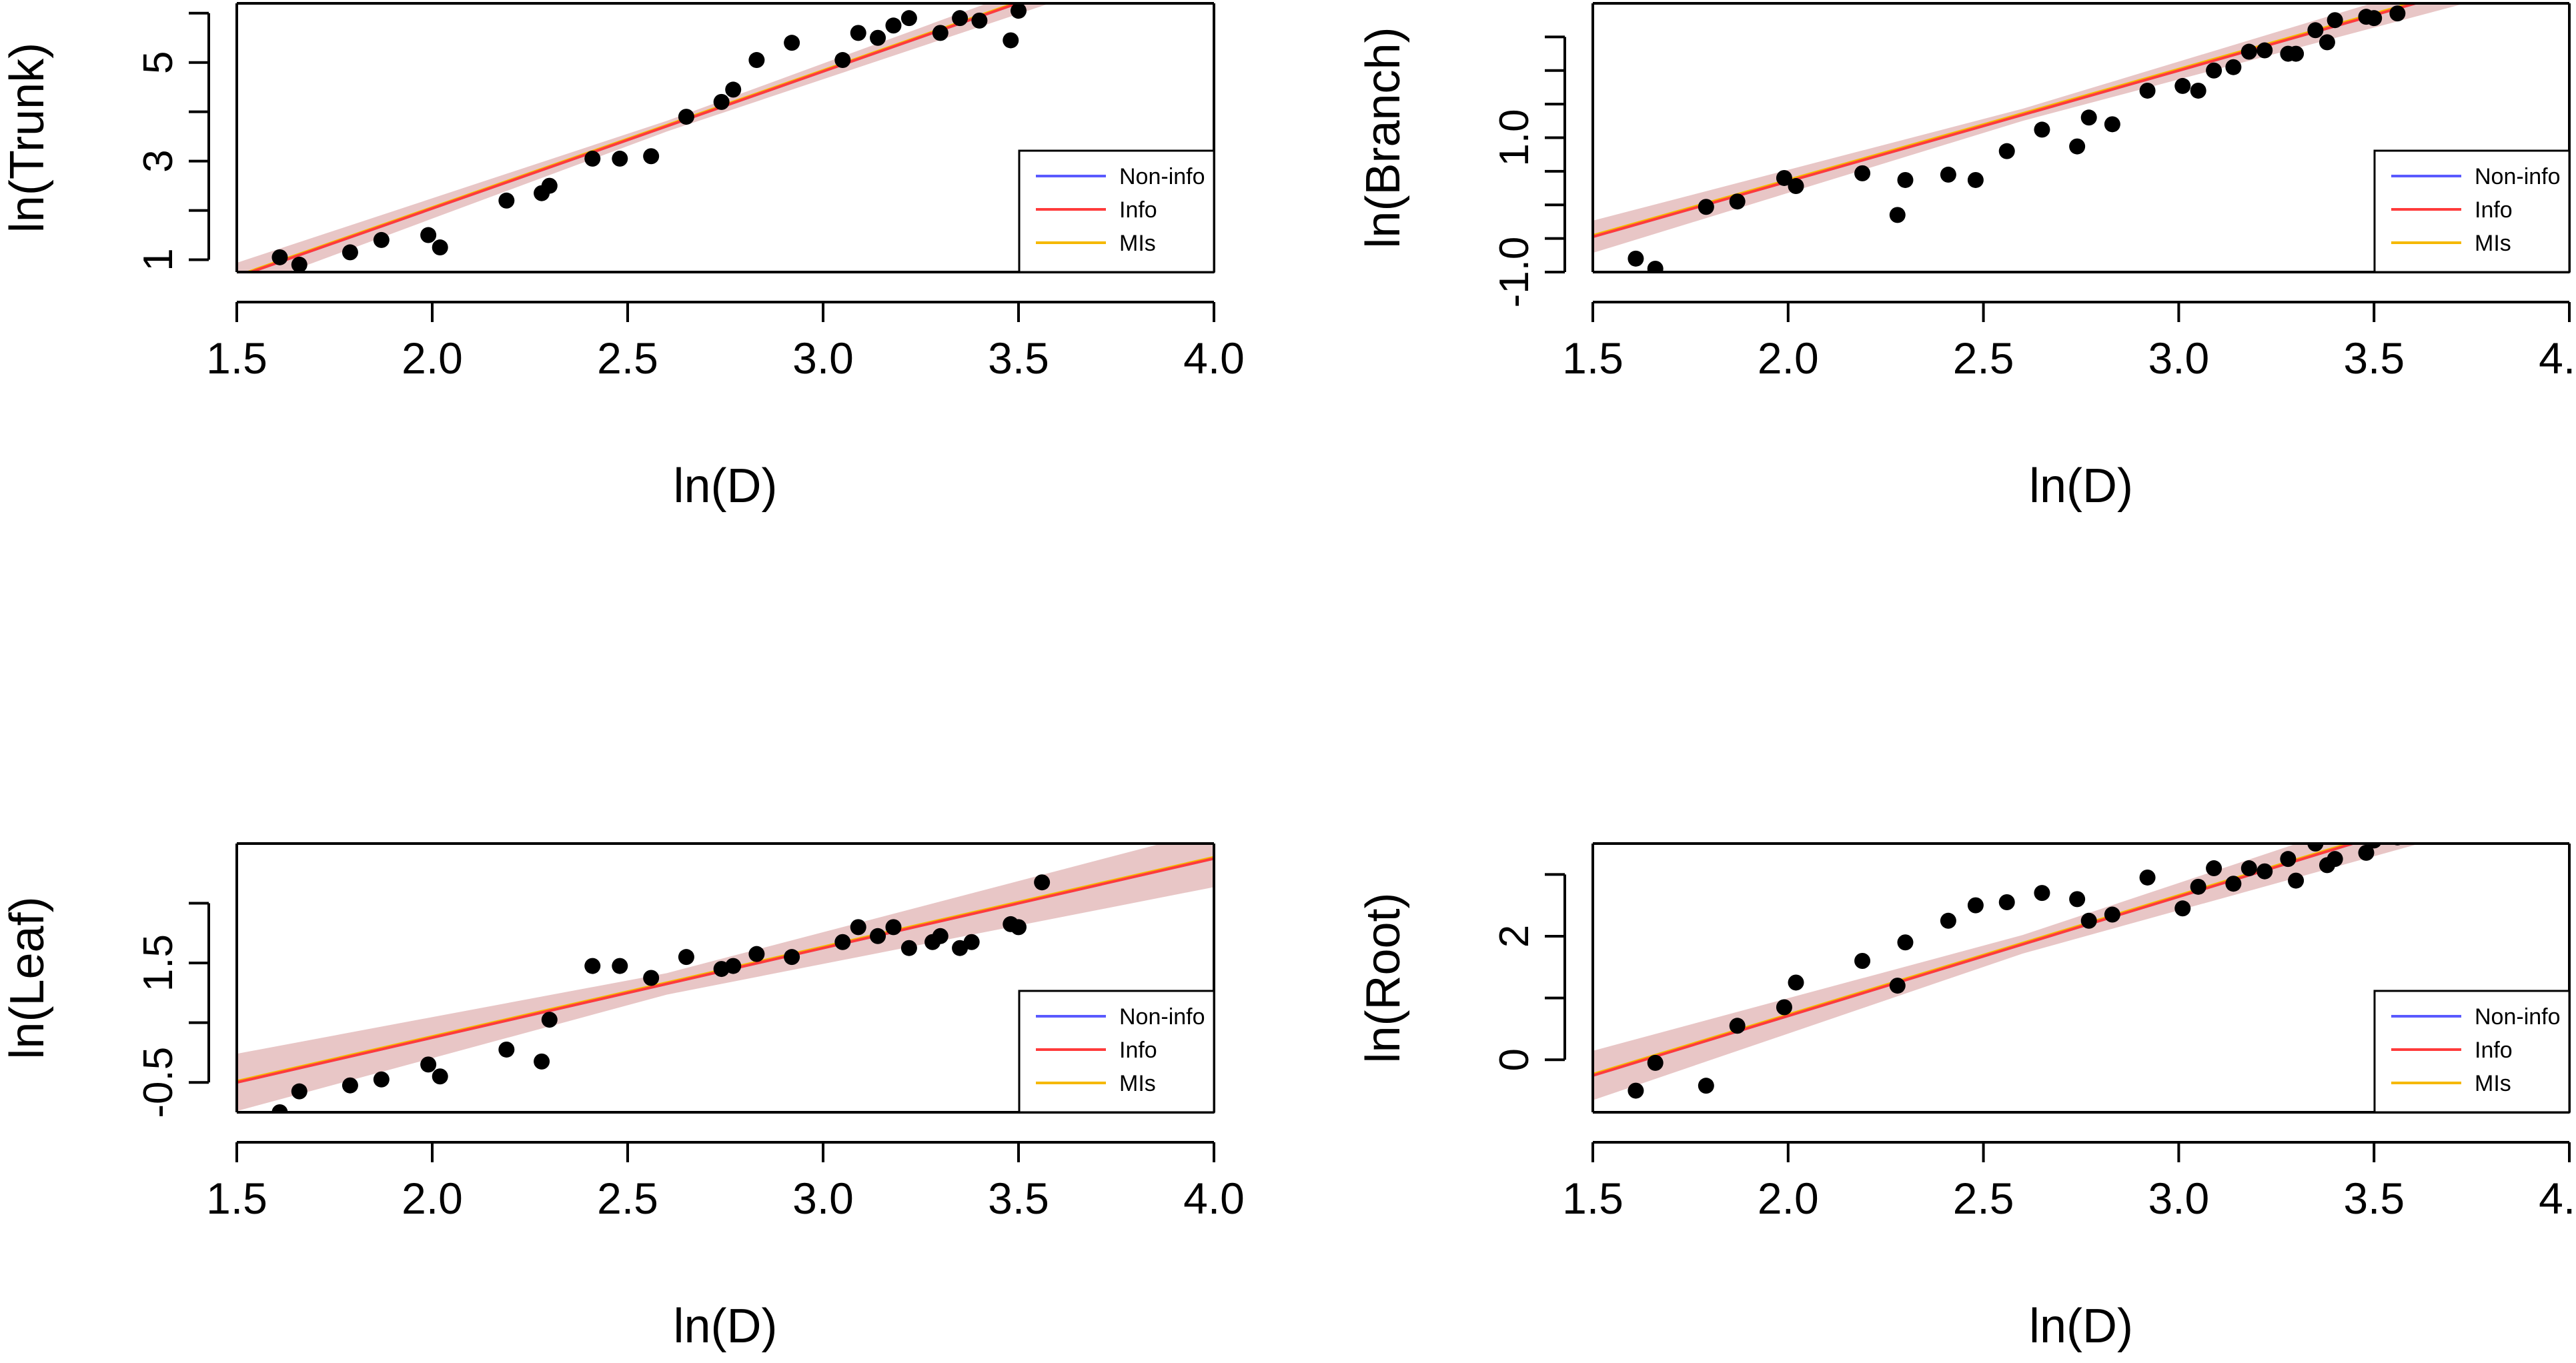  I want to click on legend-branch: Non-info Info MIs, so click(2472, 211).